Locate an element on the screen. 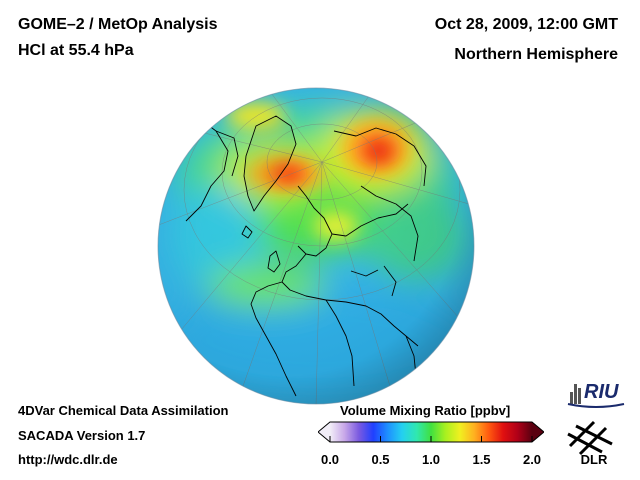 The height and width of the screenshot is (480, 640). map-region: Northern Hemisphere is located at coordinates (536, 54).